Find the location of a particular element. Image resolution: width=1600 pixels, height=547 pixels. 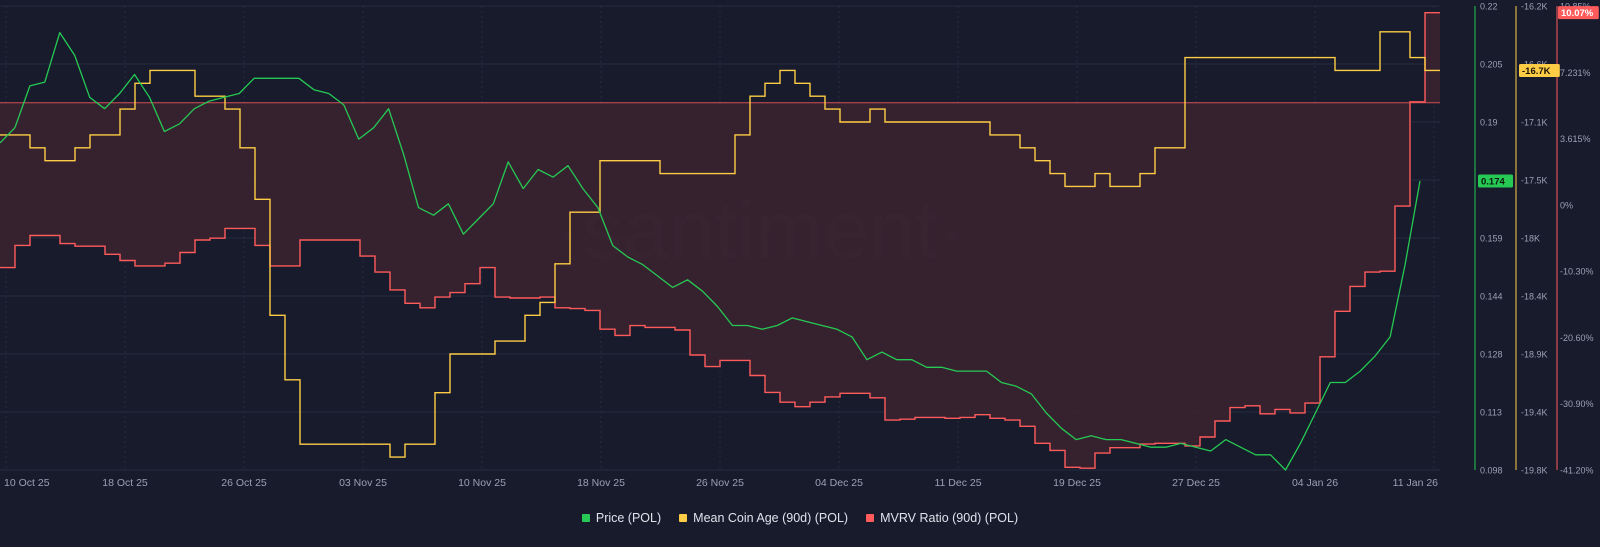

legend-label-mvrv: MVRV Ratio (90d) (POL) is located at coordinates (949, 518).